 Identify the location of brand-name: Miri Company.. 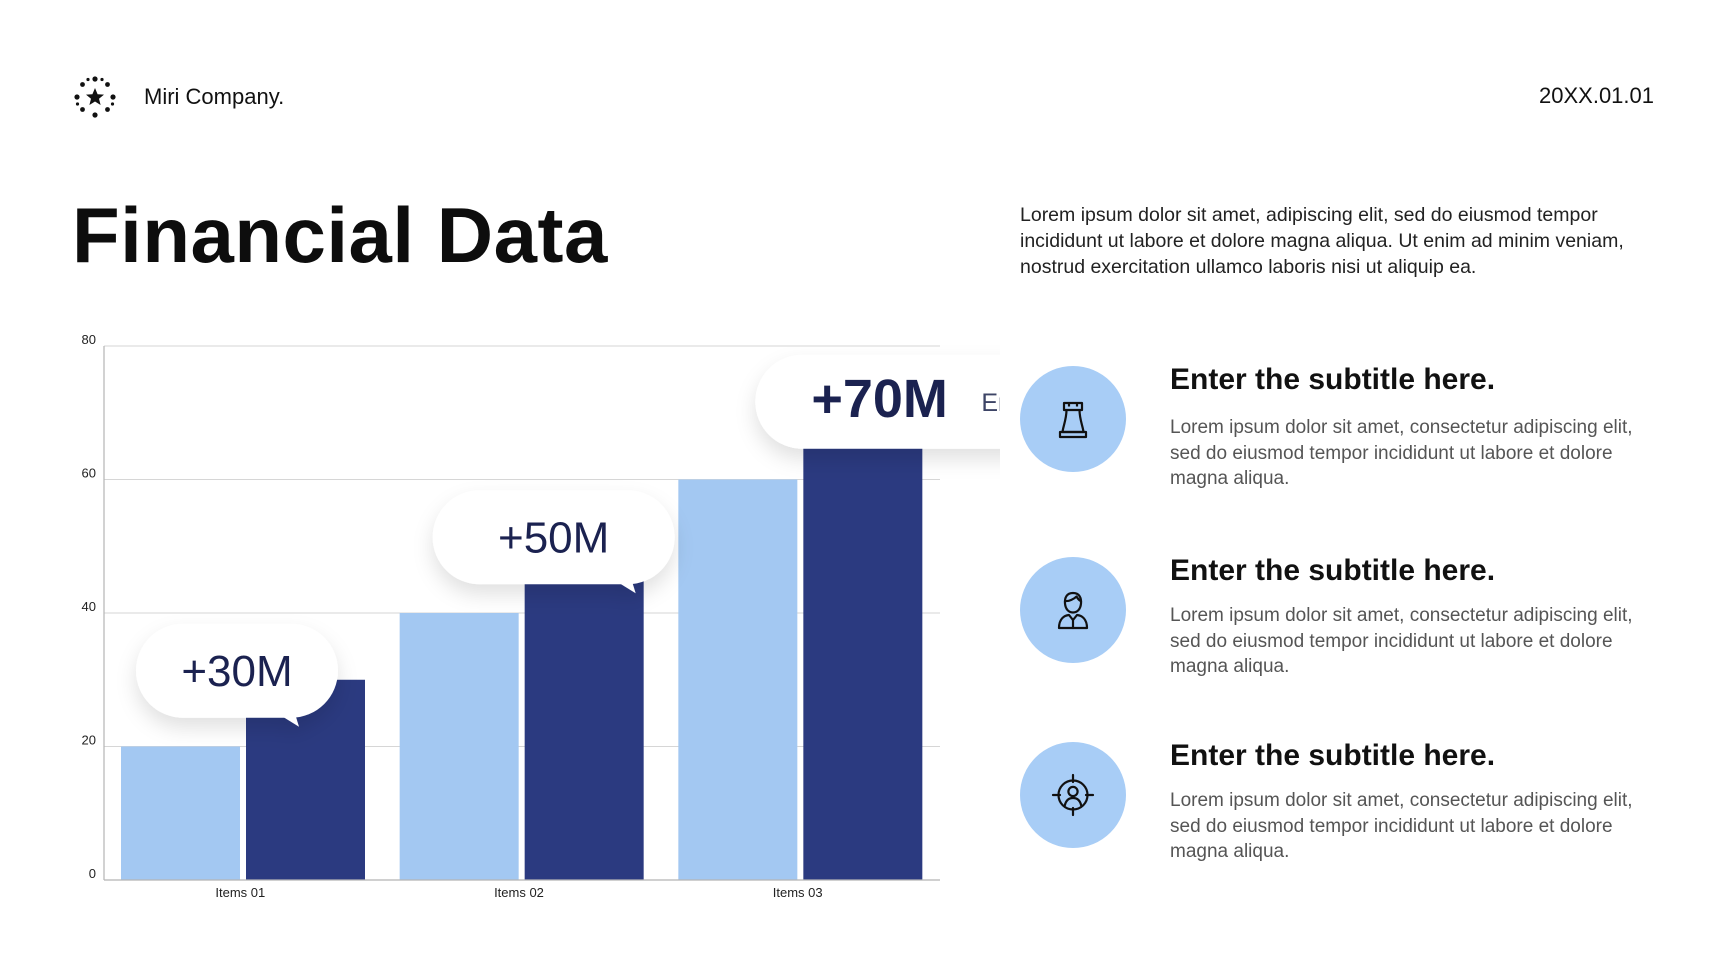
(214, 96).